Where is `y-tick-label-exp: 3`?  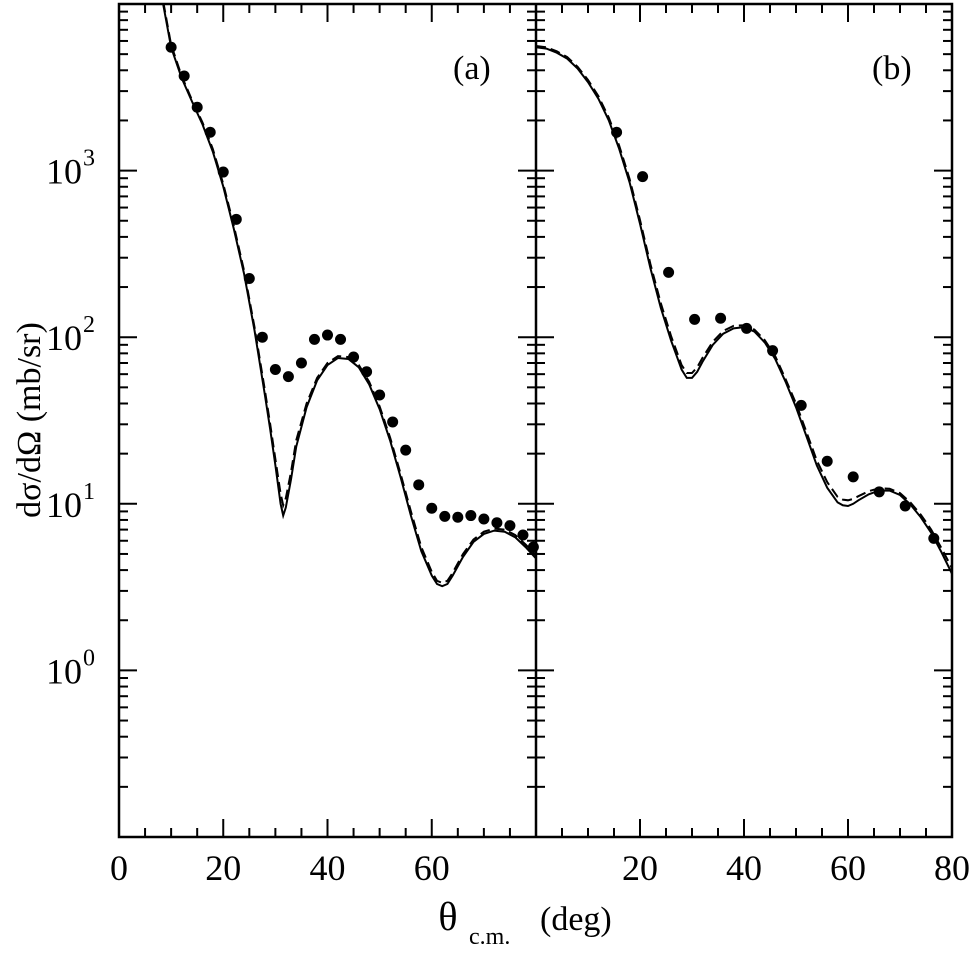 y-tick-label-exp: 3 is located at coordinates (89, 159).